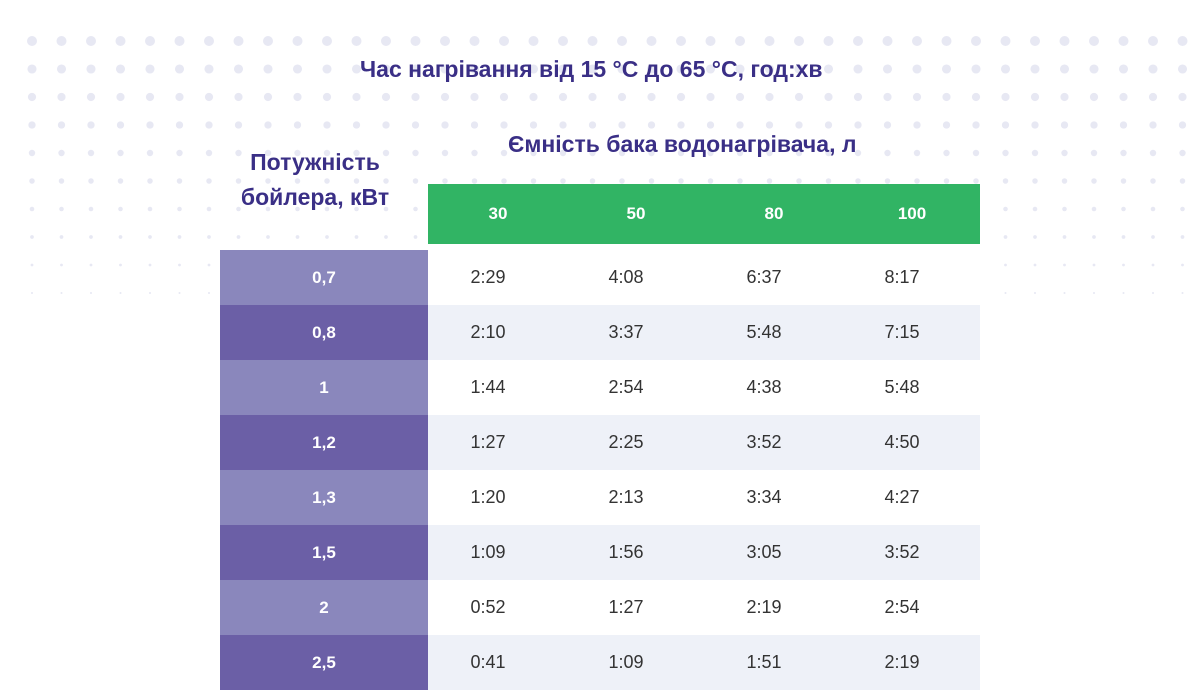  I want to click on column-header-50: 50, so click(636, 213).